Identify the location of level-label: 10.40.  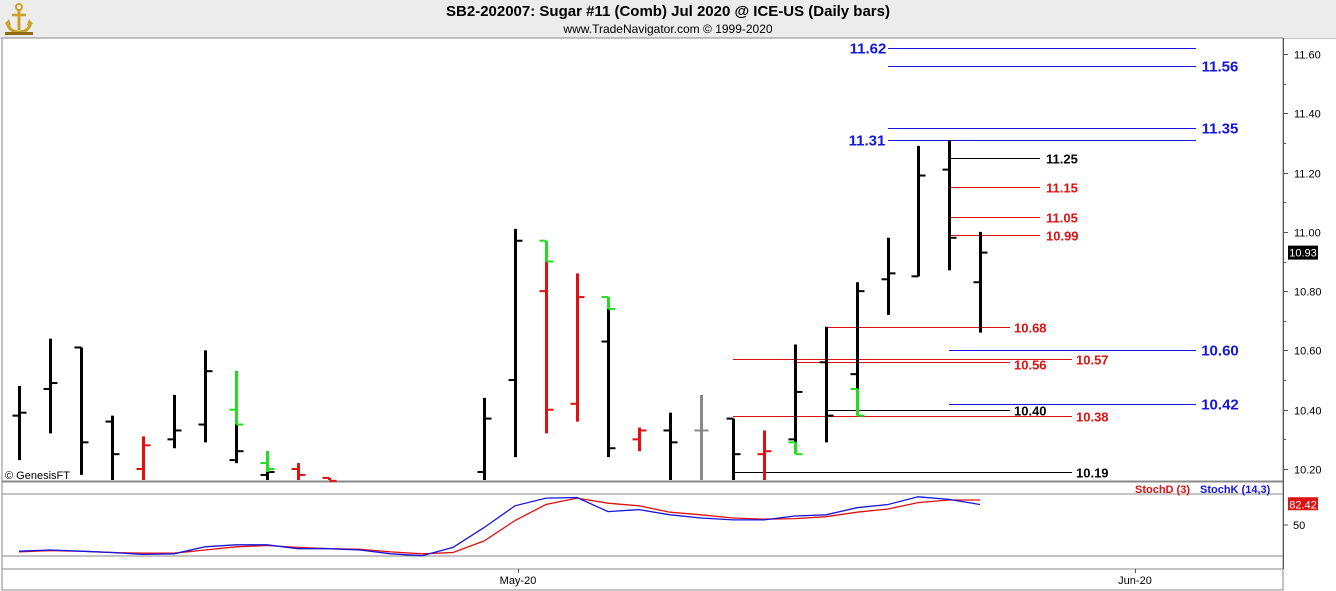
(1030, 411).